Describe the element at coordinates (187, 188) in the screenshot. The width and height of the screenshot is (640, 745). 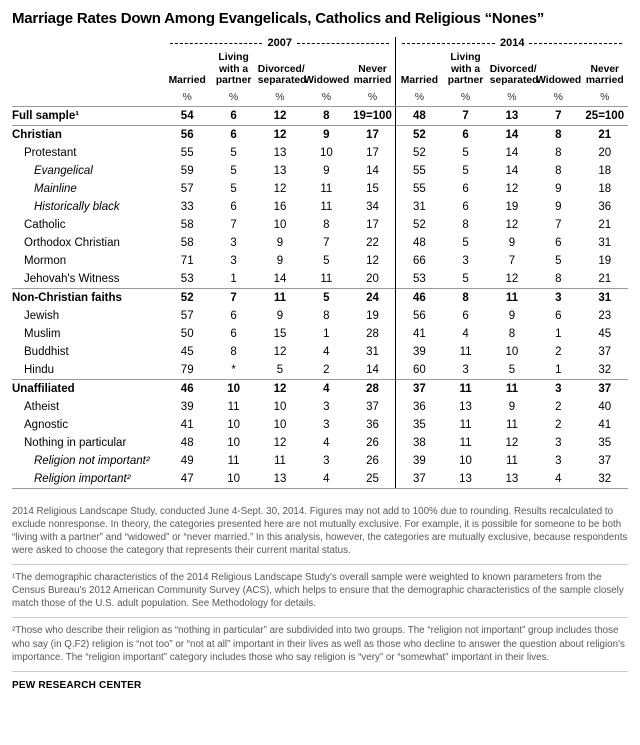
I see `cell-2007: 57` at that location.